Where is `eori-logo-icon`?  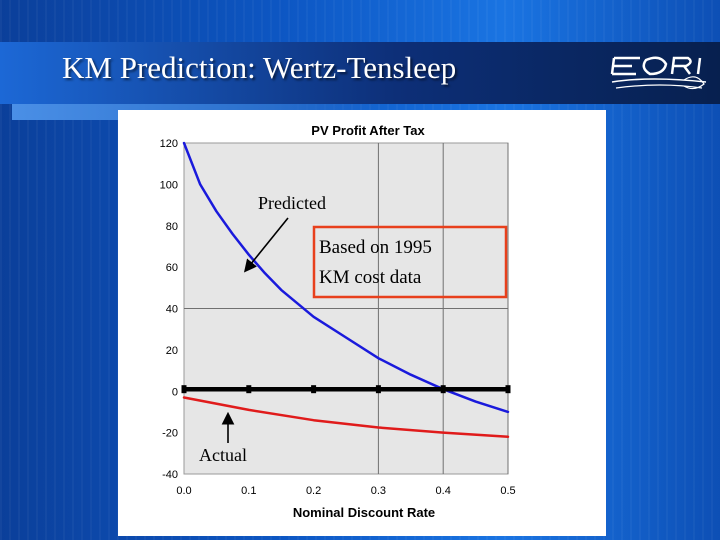 eori-logo-icon is located at coordinates (658, 73).